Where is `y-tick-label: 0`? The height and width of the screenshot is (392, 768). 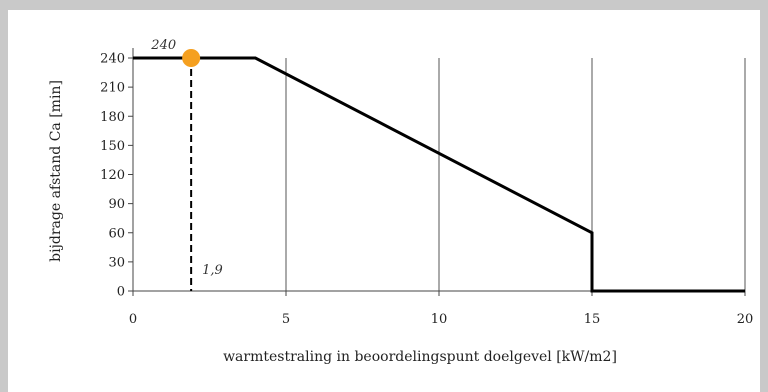 y-tick-label: 0 is located at coordinates (121, 292).